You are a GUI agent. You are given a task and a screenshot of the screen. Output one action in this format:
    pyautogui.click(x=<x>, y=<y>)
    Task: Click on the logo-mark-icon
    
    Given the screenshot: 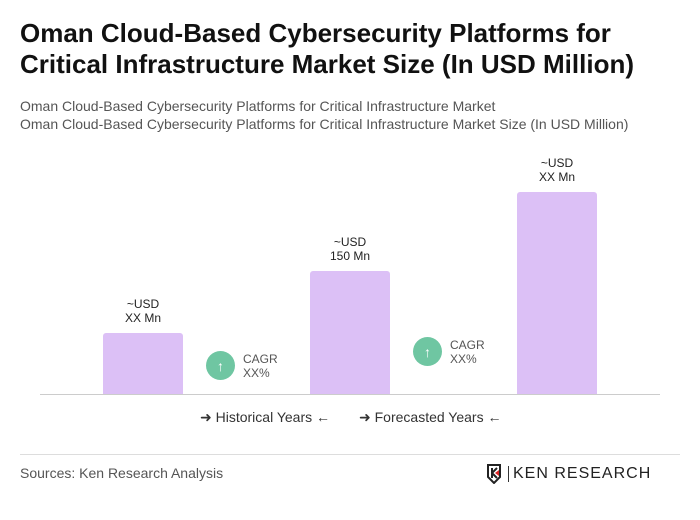 What is the action you would take?
    pyautogui.click(x=494, y=474)
    